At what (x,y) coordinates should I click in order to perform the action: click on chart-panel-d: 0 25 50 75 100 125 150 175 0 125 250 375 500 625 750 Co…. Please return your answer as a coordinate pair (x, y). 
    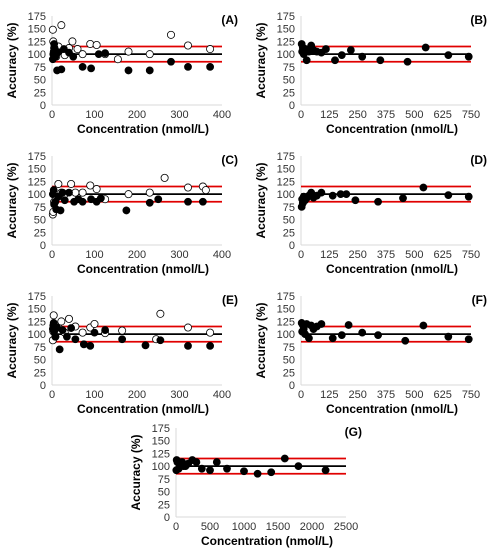
    Looking at the image, I should click on (373, 210).